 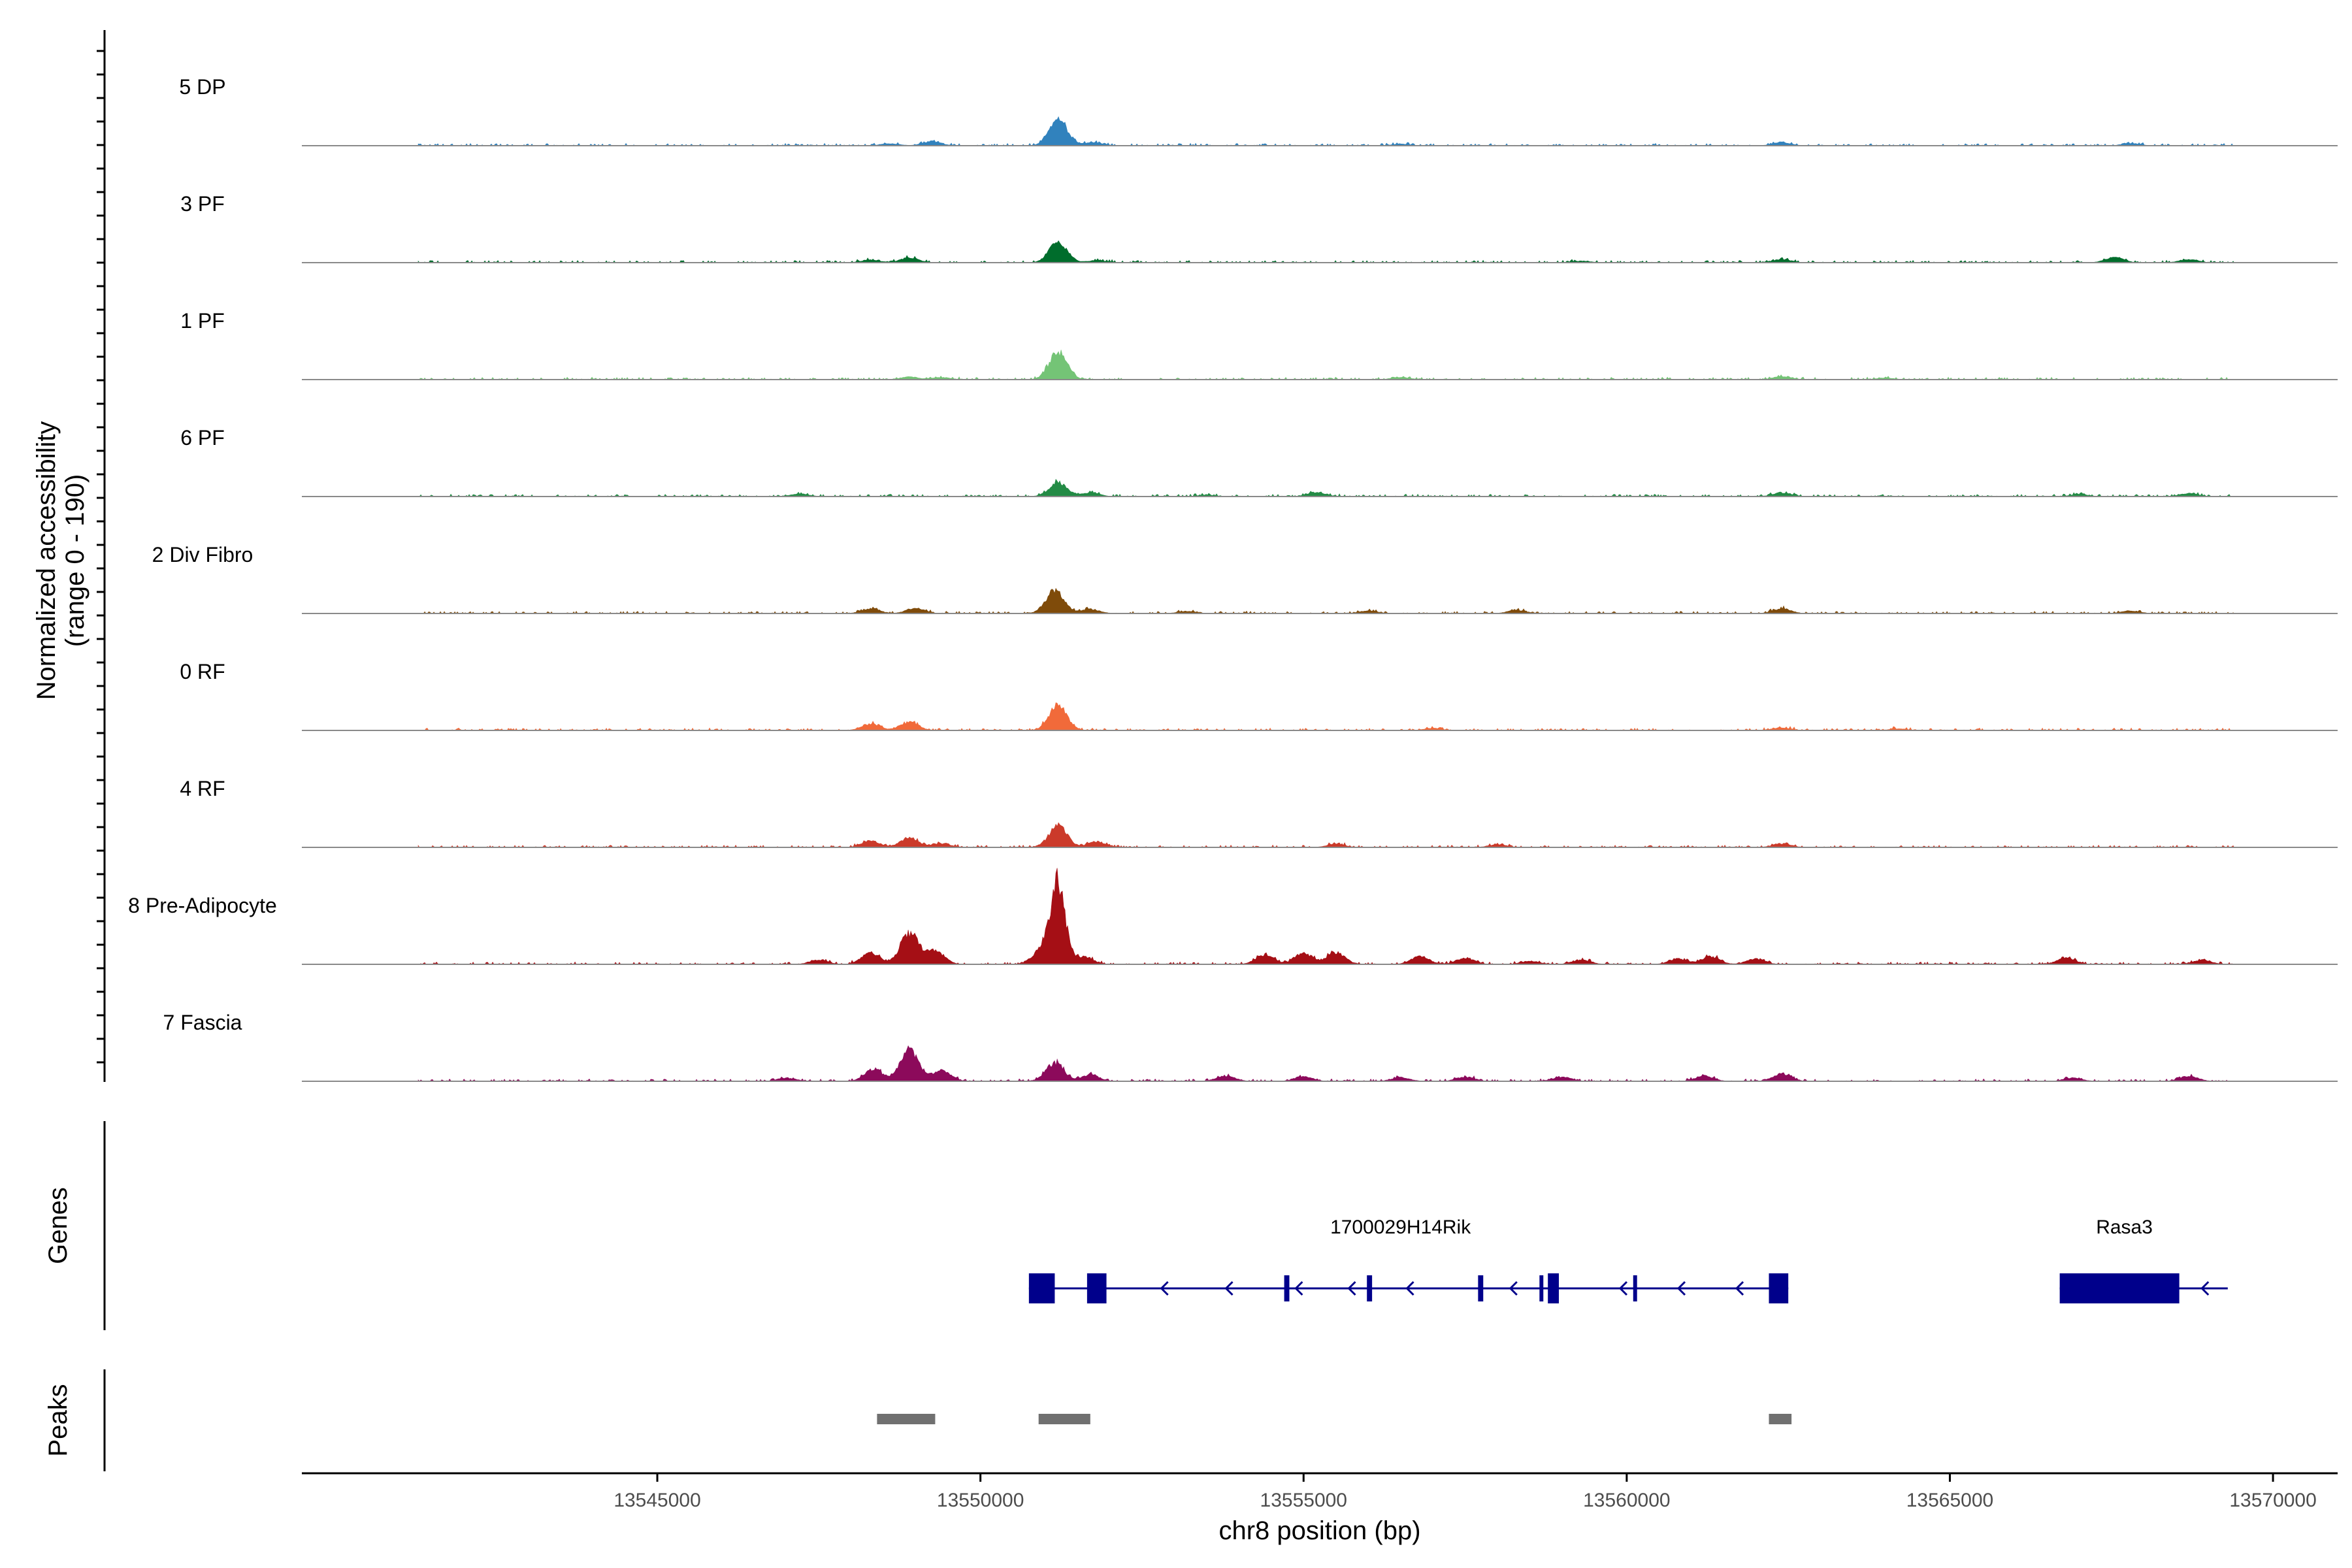 I want to click on track-label: 6 PF, so click(x=202, y=437).